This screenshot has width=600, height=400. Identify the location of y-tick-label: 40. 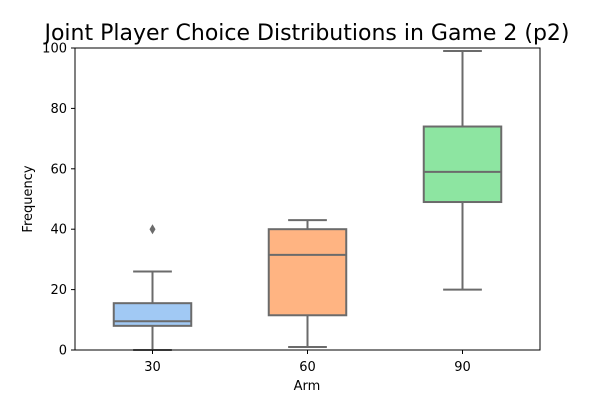
(58, 230).